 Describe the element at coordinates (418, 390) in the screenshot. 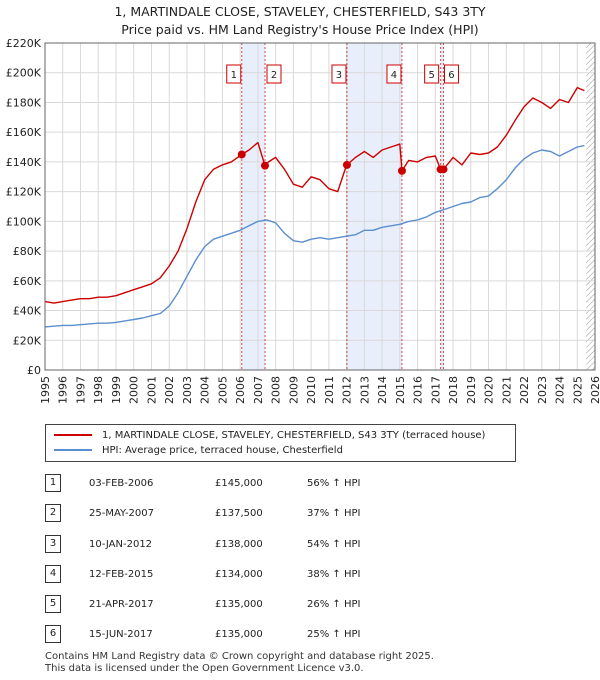

I see `x-tick-label: 2016` at that location.